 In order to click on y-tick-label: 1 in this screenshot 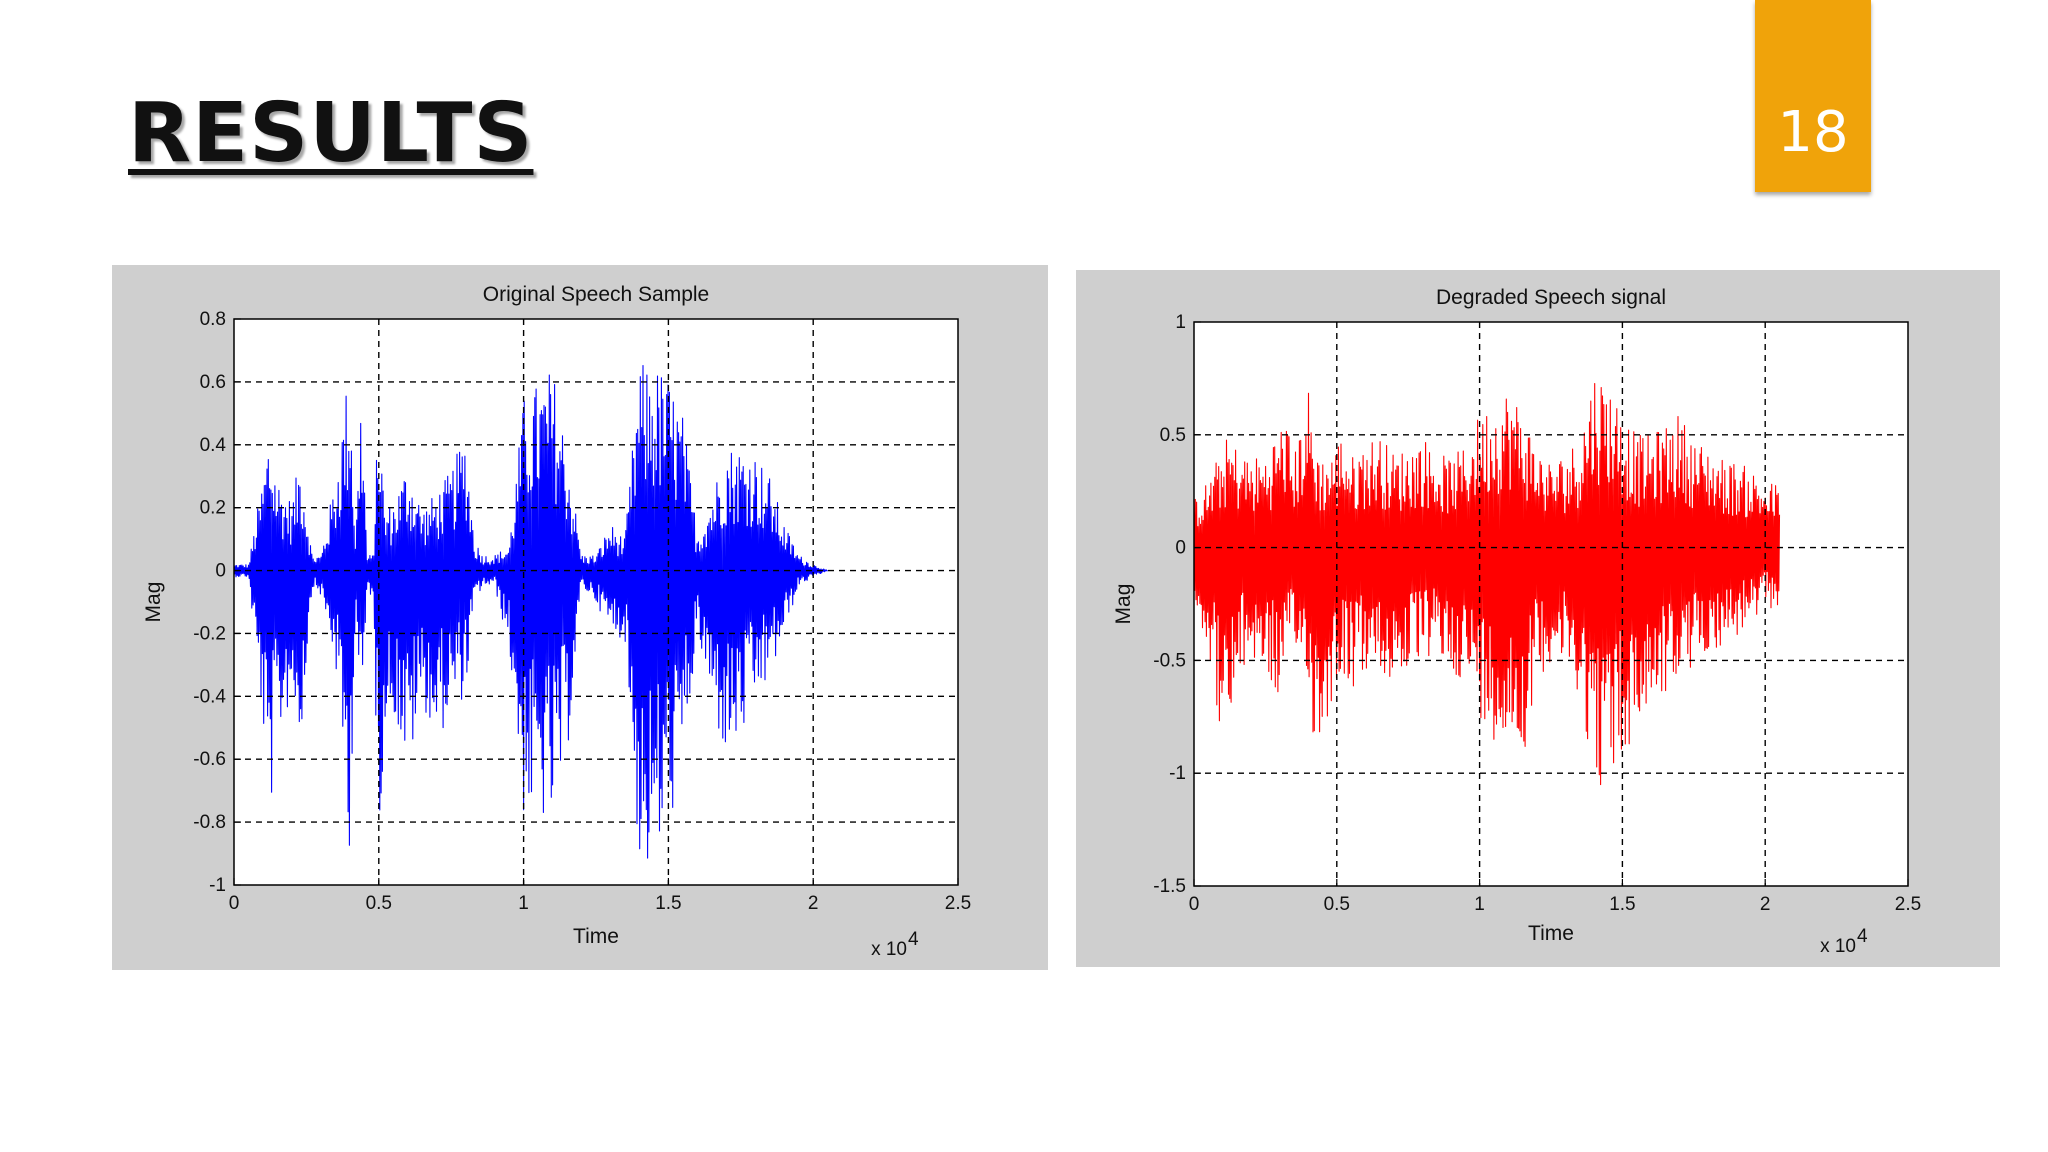, I will do `click(1180, 322)`.